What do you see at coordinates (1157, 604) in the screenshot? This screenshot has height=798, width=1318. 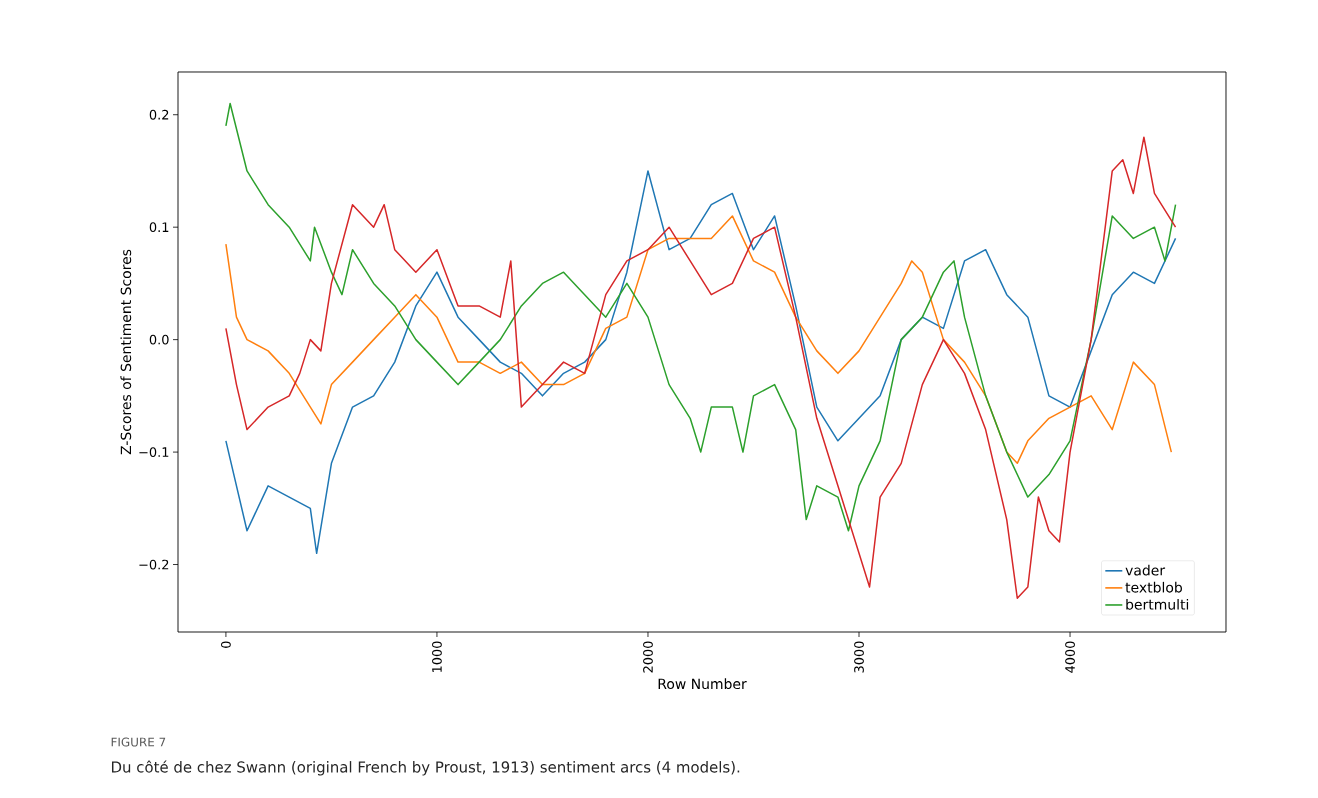 I see `legend-label: bertmulti` at bounding box center [1157, 604].